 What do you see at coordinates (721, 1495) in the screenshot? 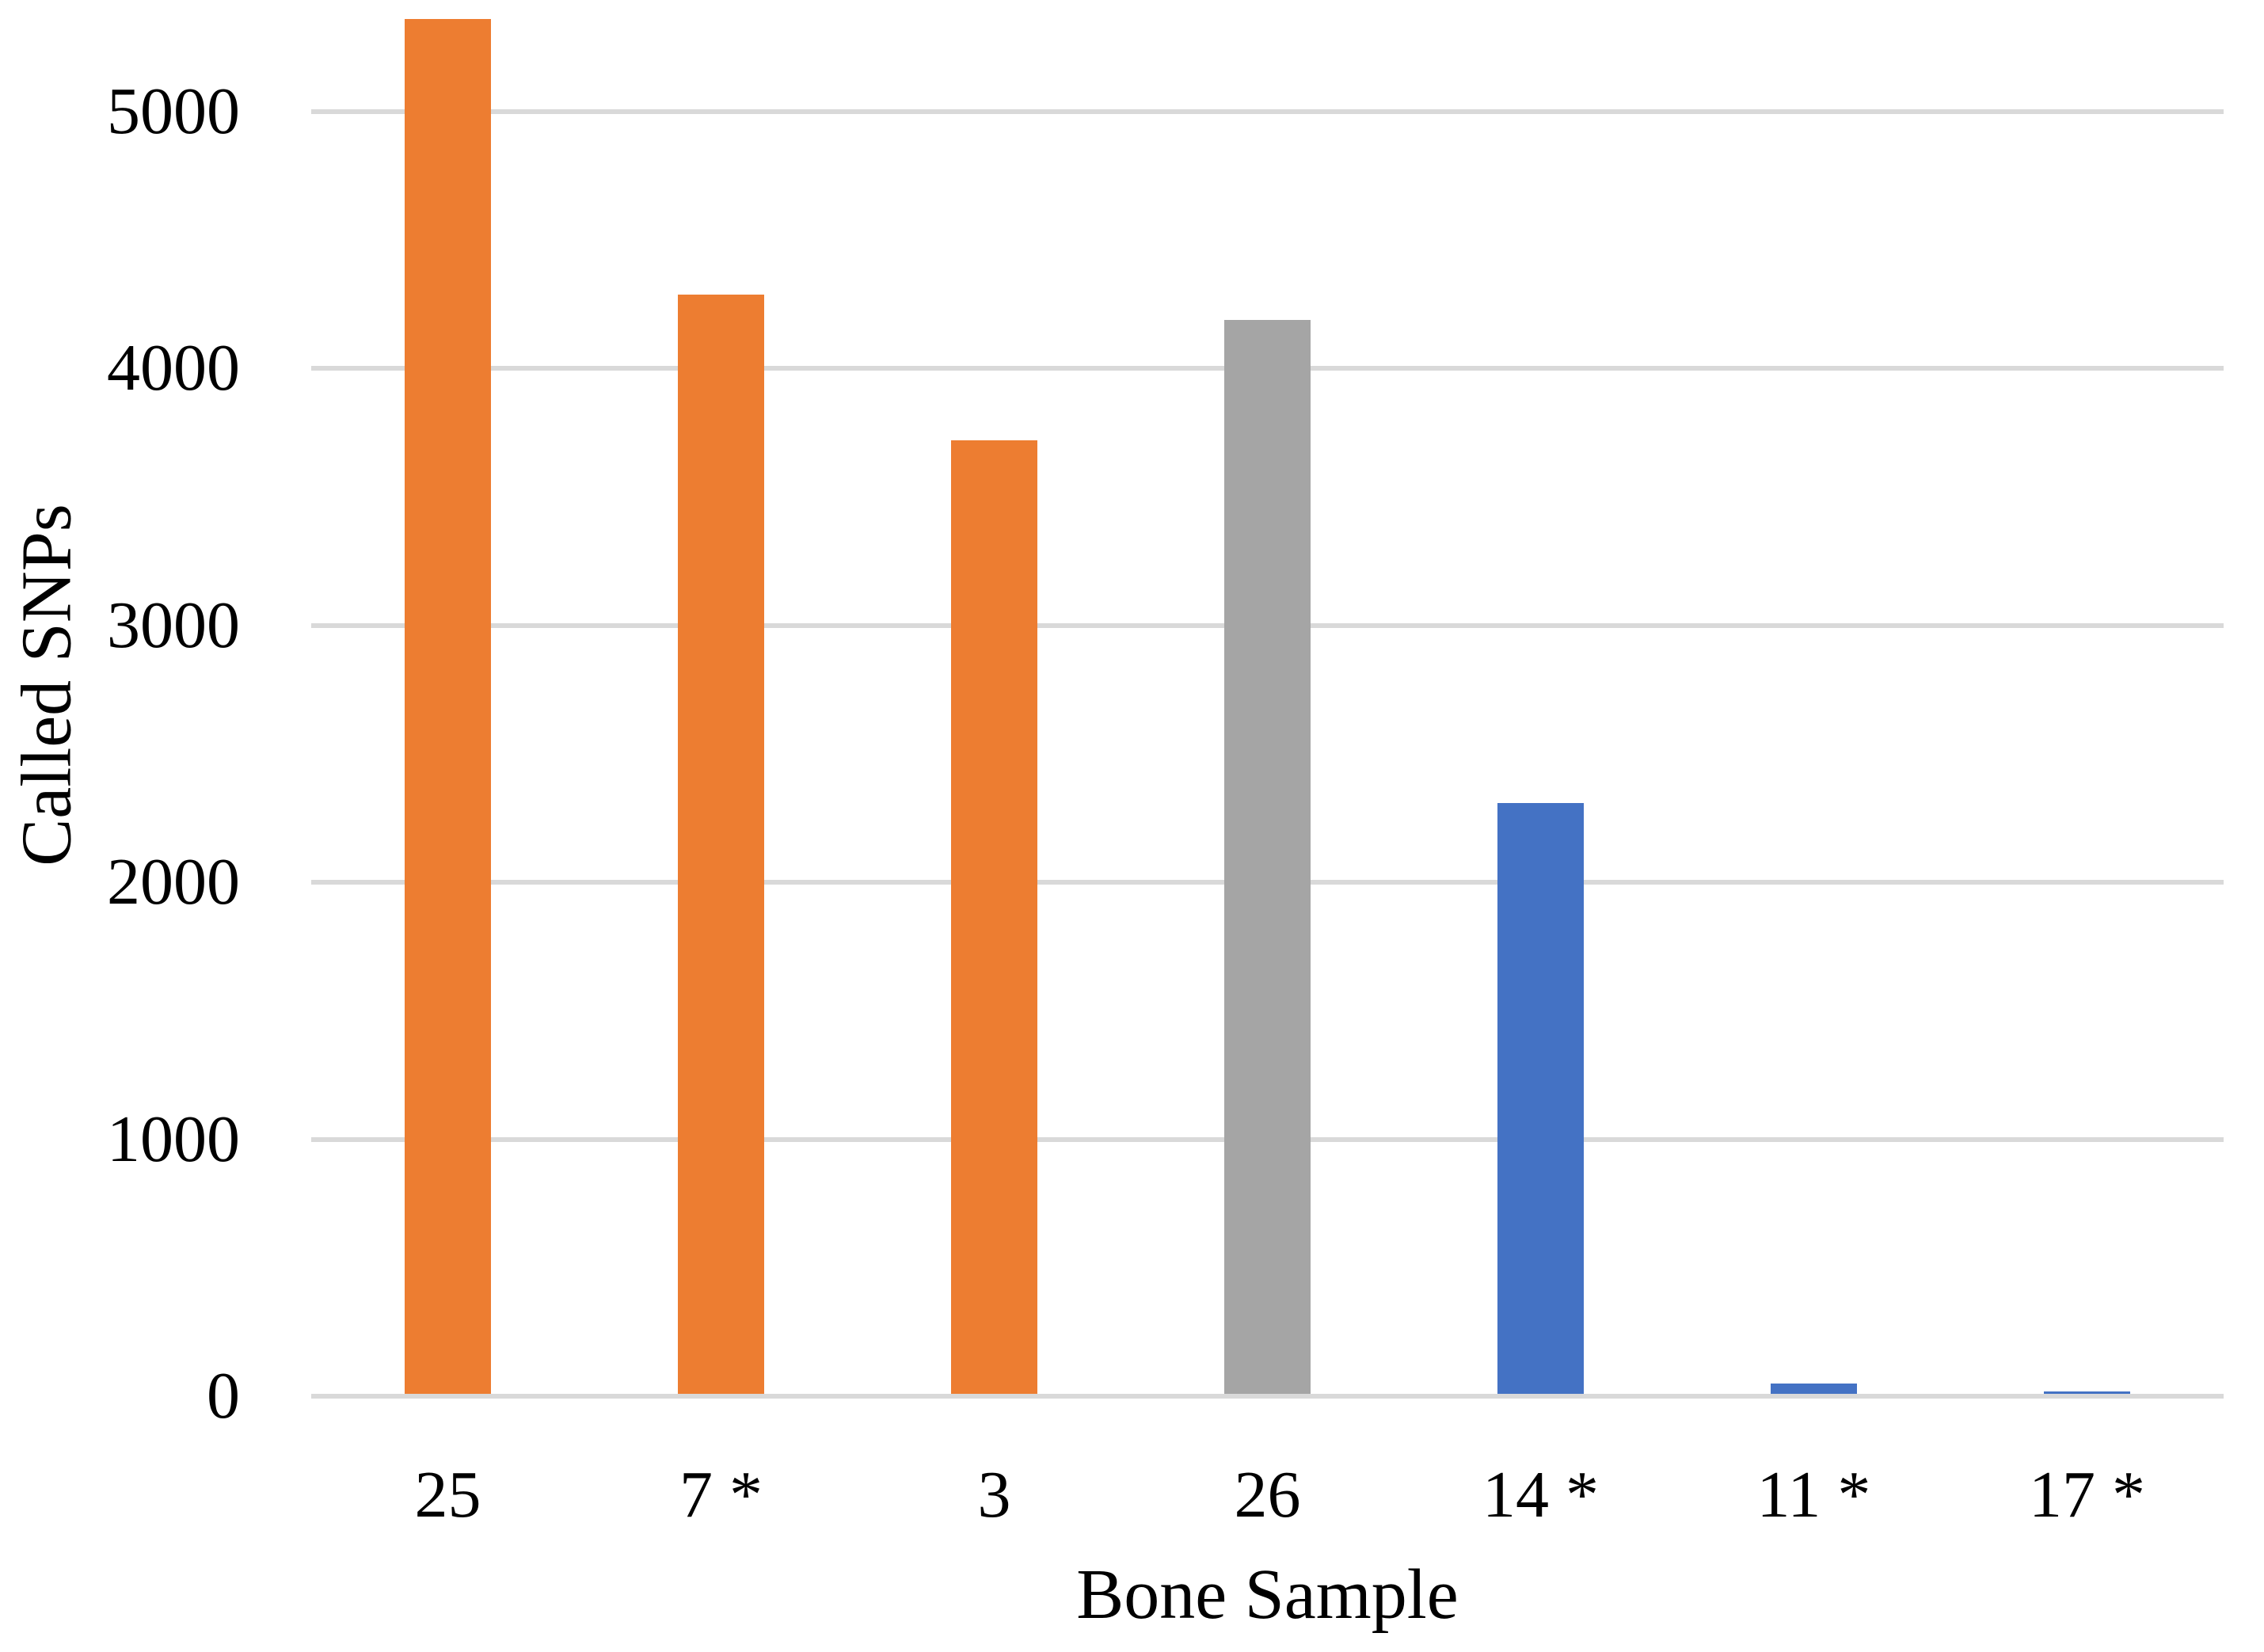
I see `x-tick-label: 7 *` at bounding box center [721, 1495].